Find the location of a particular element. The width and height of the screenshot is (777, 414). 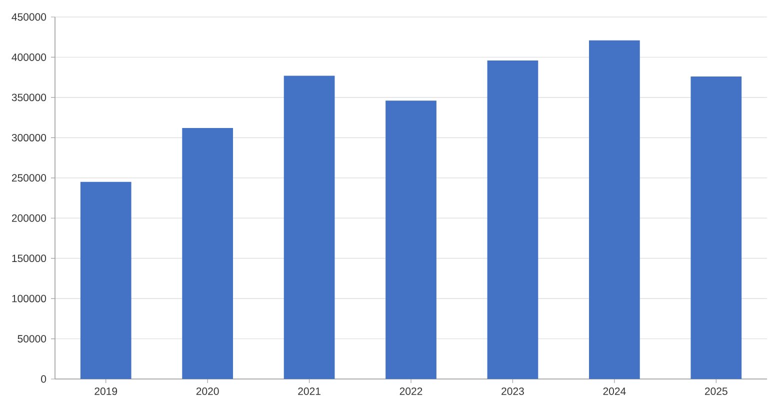

y-tick-label: 350000 is located at coordinates (29, 98).